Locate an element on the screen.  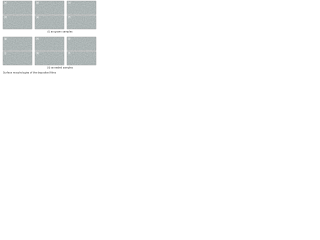
panel-label: (d) is located at coordinates (5, 17).